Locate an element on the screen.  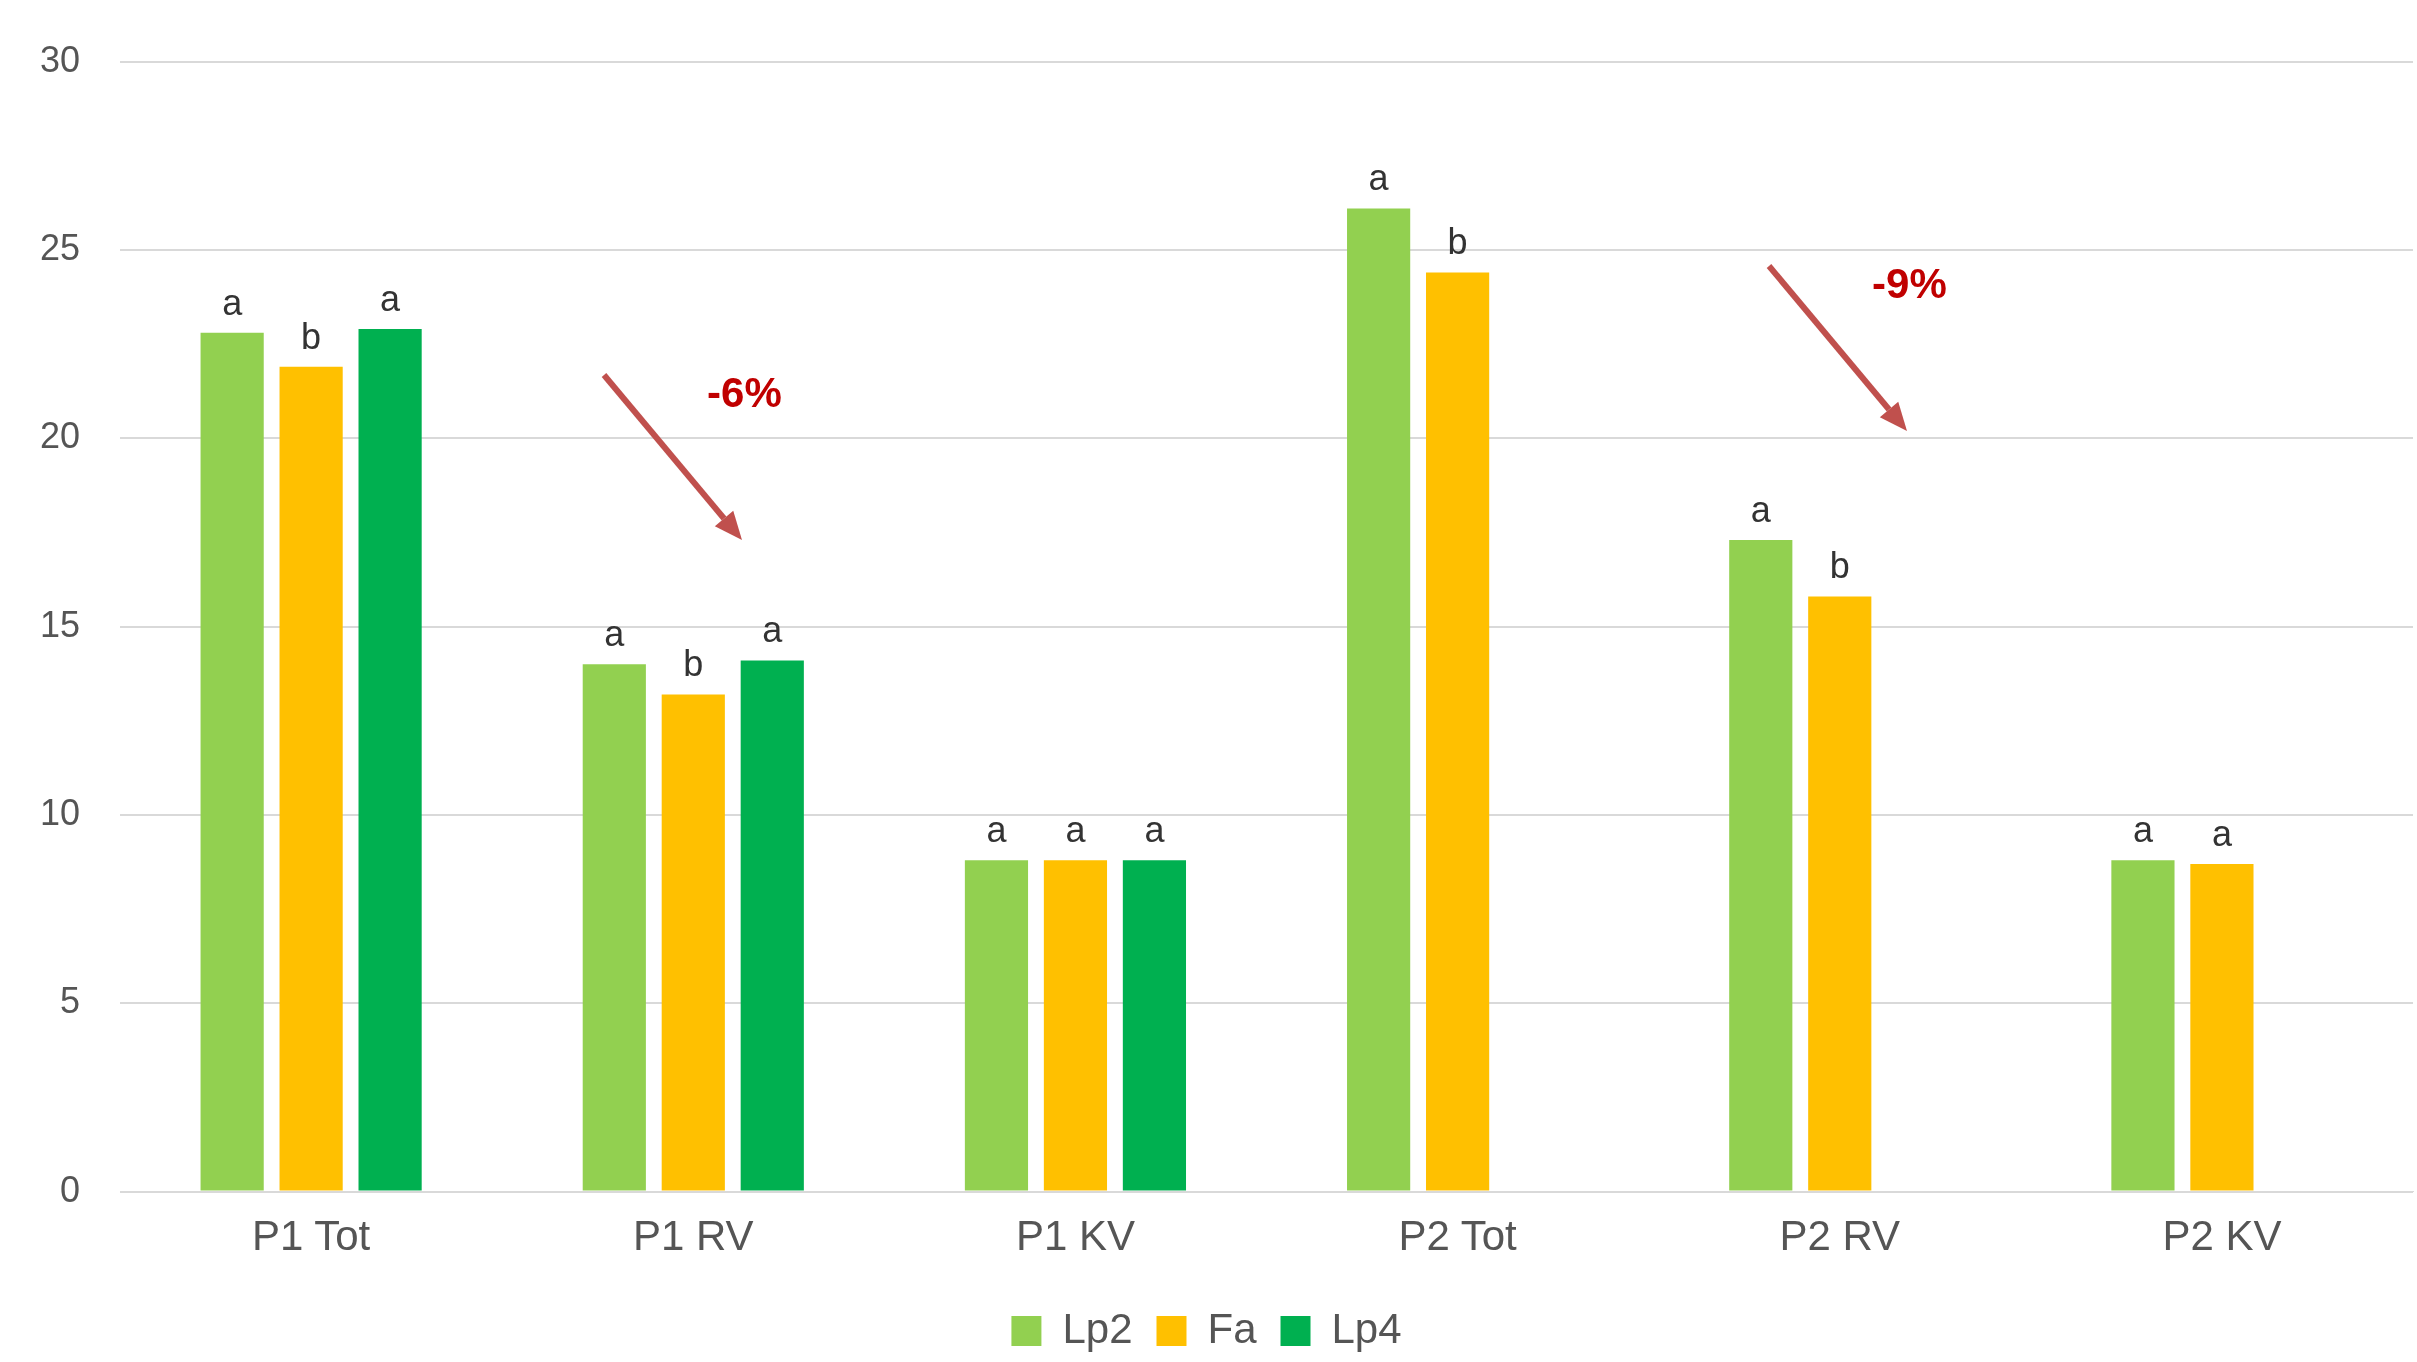
annotation: -6% is located at coordinates (744, 392).